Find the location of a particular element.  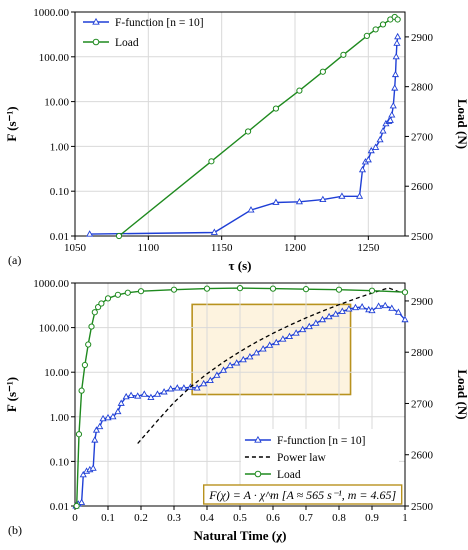

x-tick-label: 0.6 is located at coordinates (273, 518).